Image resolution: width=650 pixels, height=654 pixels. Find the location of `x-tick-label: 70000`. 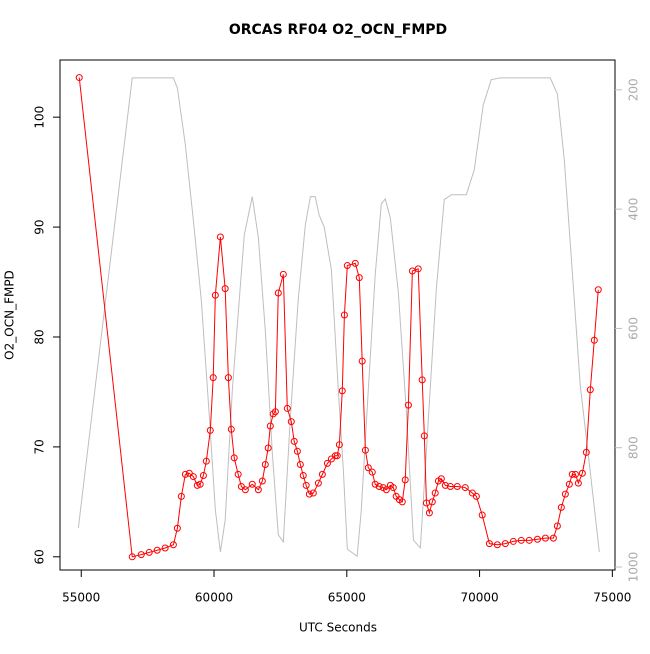

x-tick-label: 70000 is located at coordinates (479, 598).